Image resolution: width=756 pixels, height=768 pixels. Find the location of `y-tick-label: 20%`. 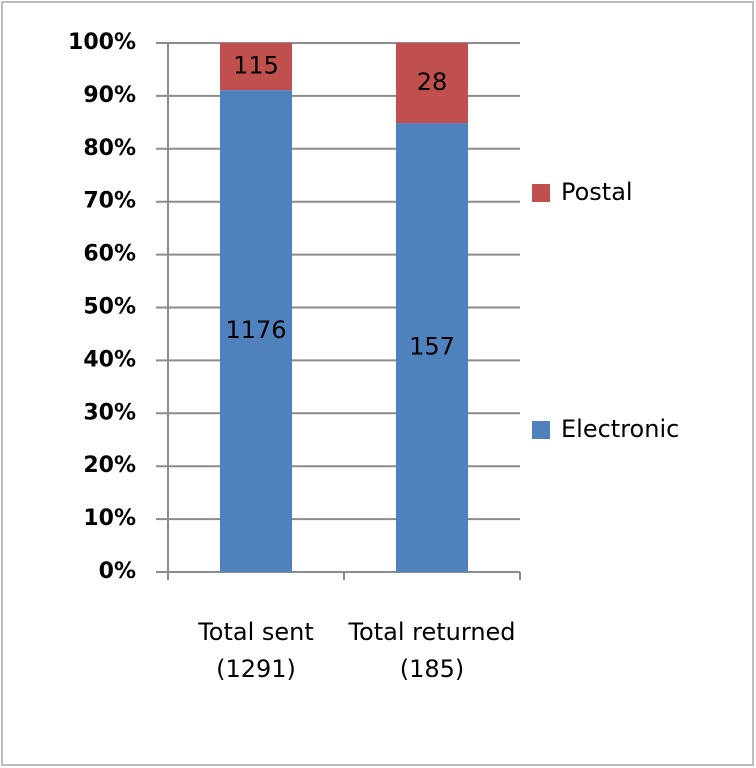

y-tick-label: 20% is located at coordinates (109, 465).